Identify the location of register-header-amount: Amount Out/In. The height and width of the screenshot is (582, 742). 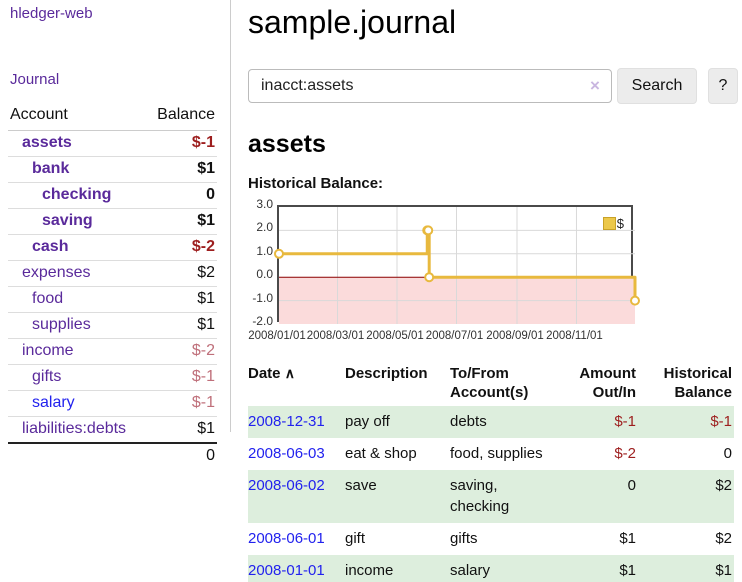
(607, 383).